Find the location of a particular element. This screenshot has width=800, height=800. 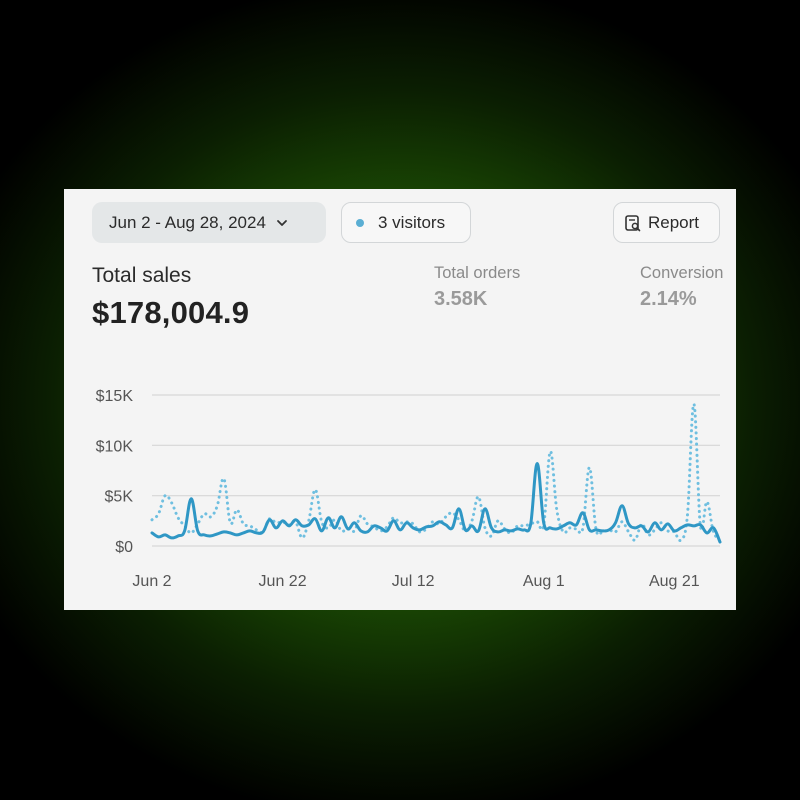

x-tick-label: Jun 2 is located at coordinates (151, 581).